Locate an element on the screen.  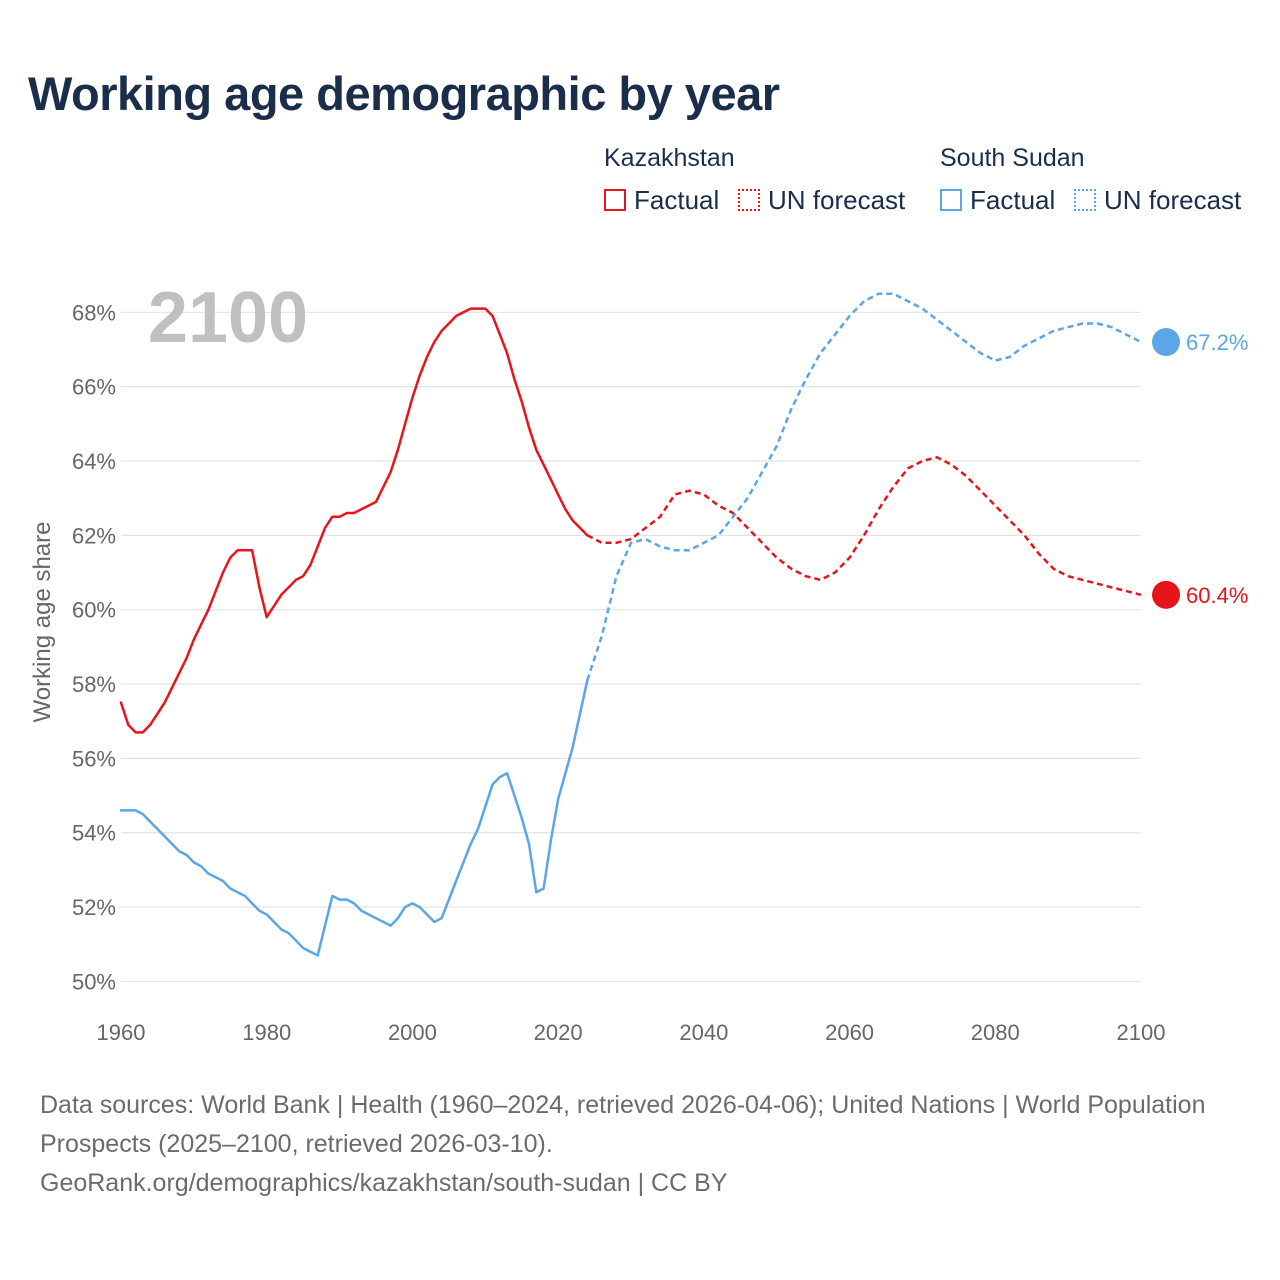
legend-country-south-sudan: South Sudan is located at coordinates (1012, 158).